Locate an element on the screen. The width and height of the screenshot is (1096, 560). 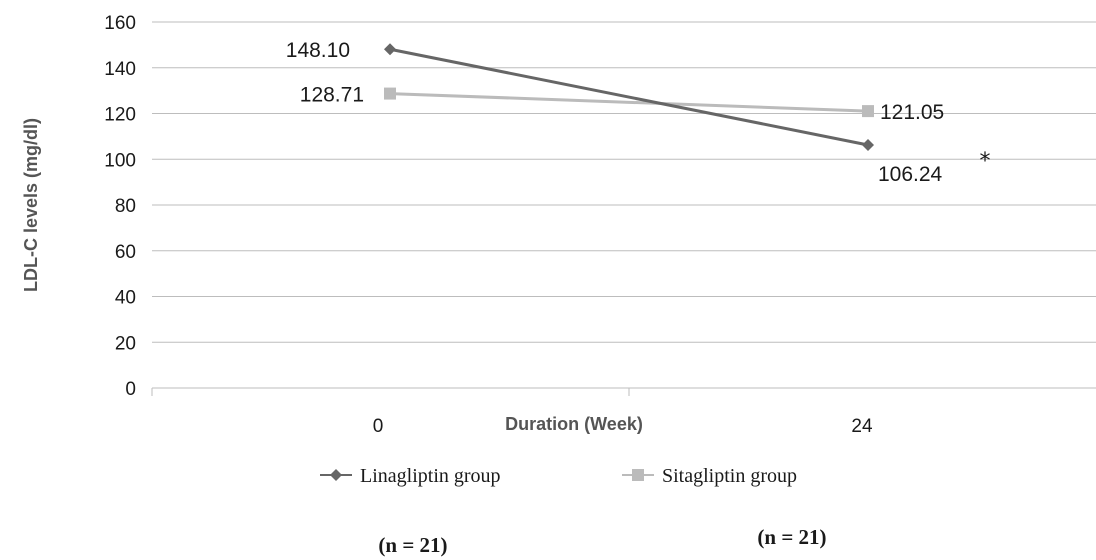
sample-size-right: (n = 21) is located at coordinates (791, 537).